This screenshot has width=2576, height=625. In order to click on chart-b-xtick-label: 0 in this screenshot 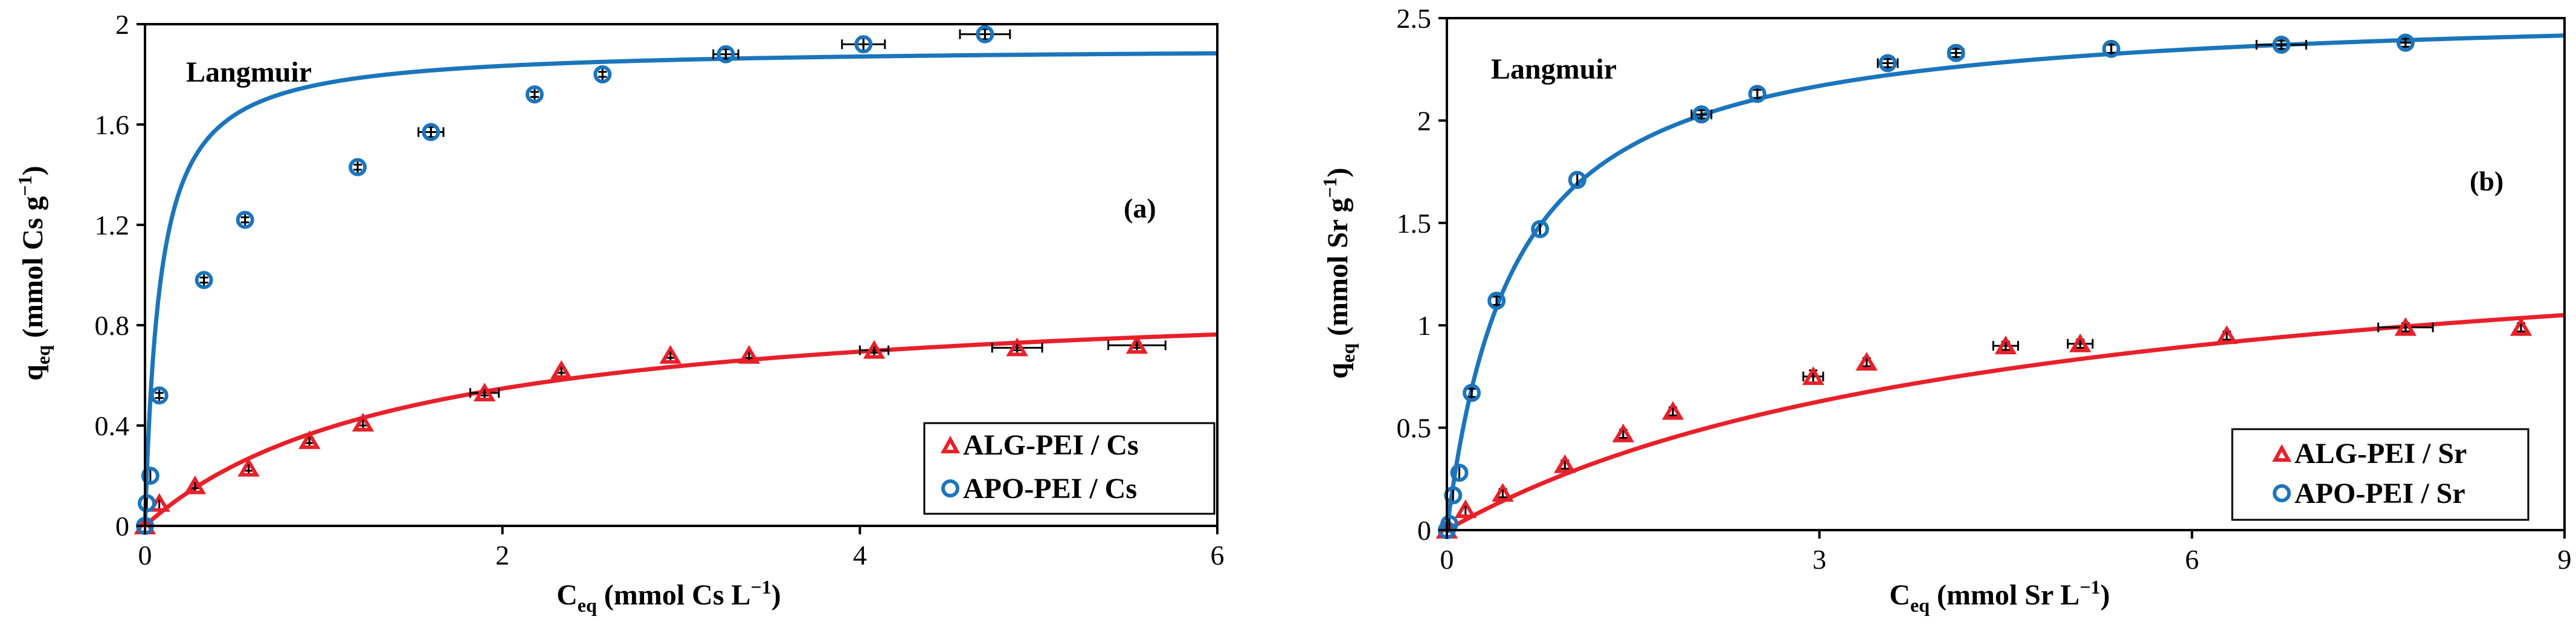, I will do `click(1447, 560)`.